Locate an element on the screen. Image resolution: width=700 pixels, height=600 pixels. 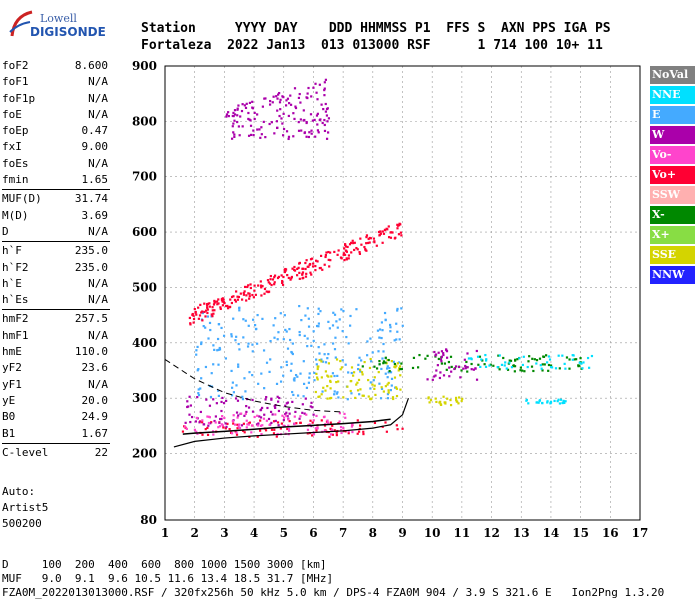
param-row: foF1p N/A is located at coordinates (56, 99).